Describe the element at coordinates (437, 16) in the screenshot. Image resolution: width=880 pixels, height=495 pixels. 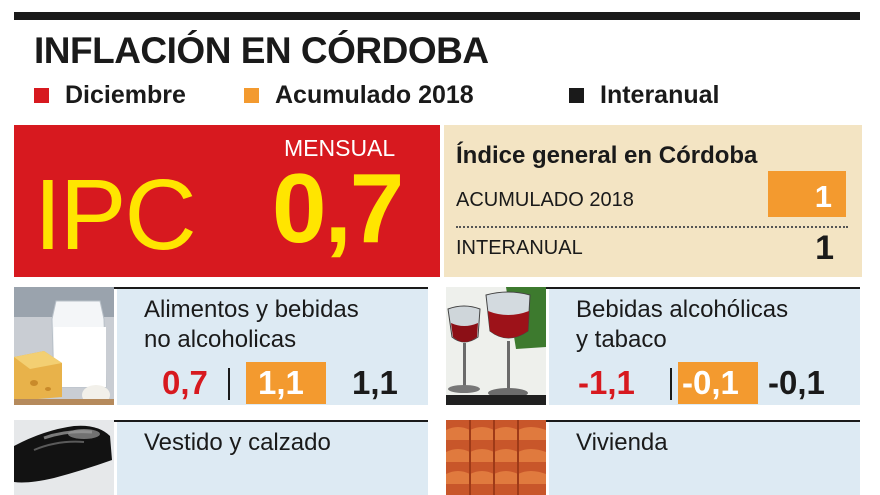
I see `top-rule` at that location.